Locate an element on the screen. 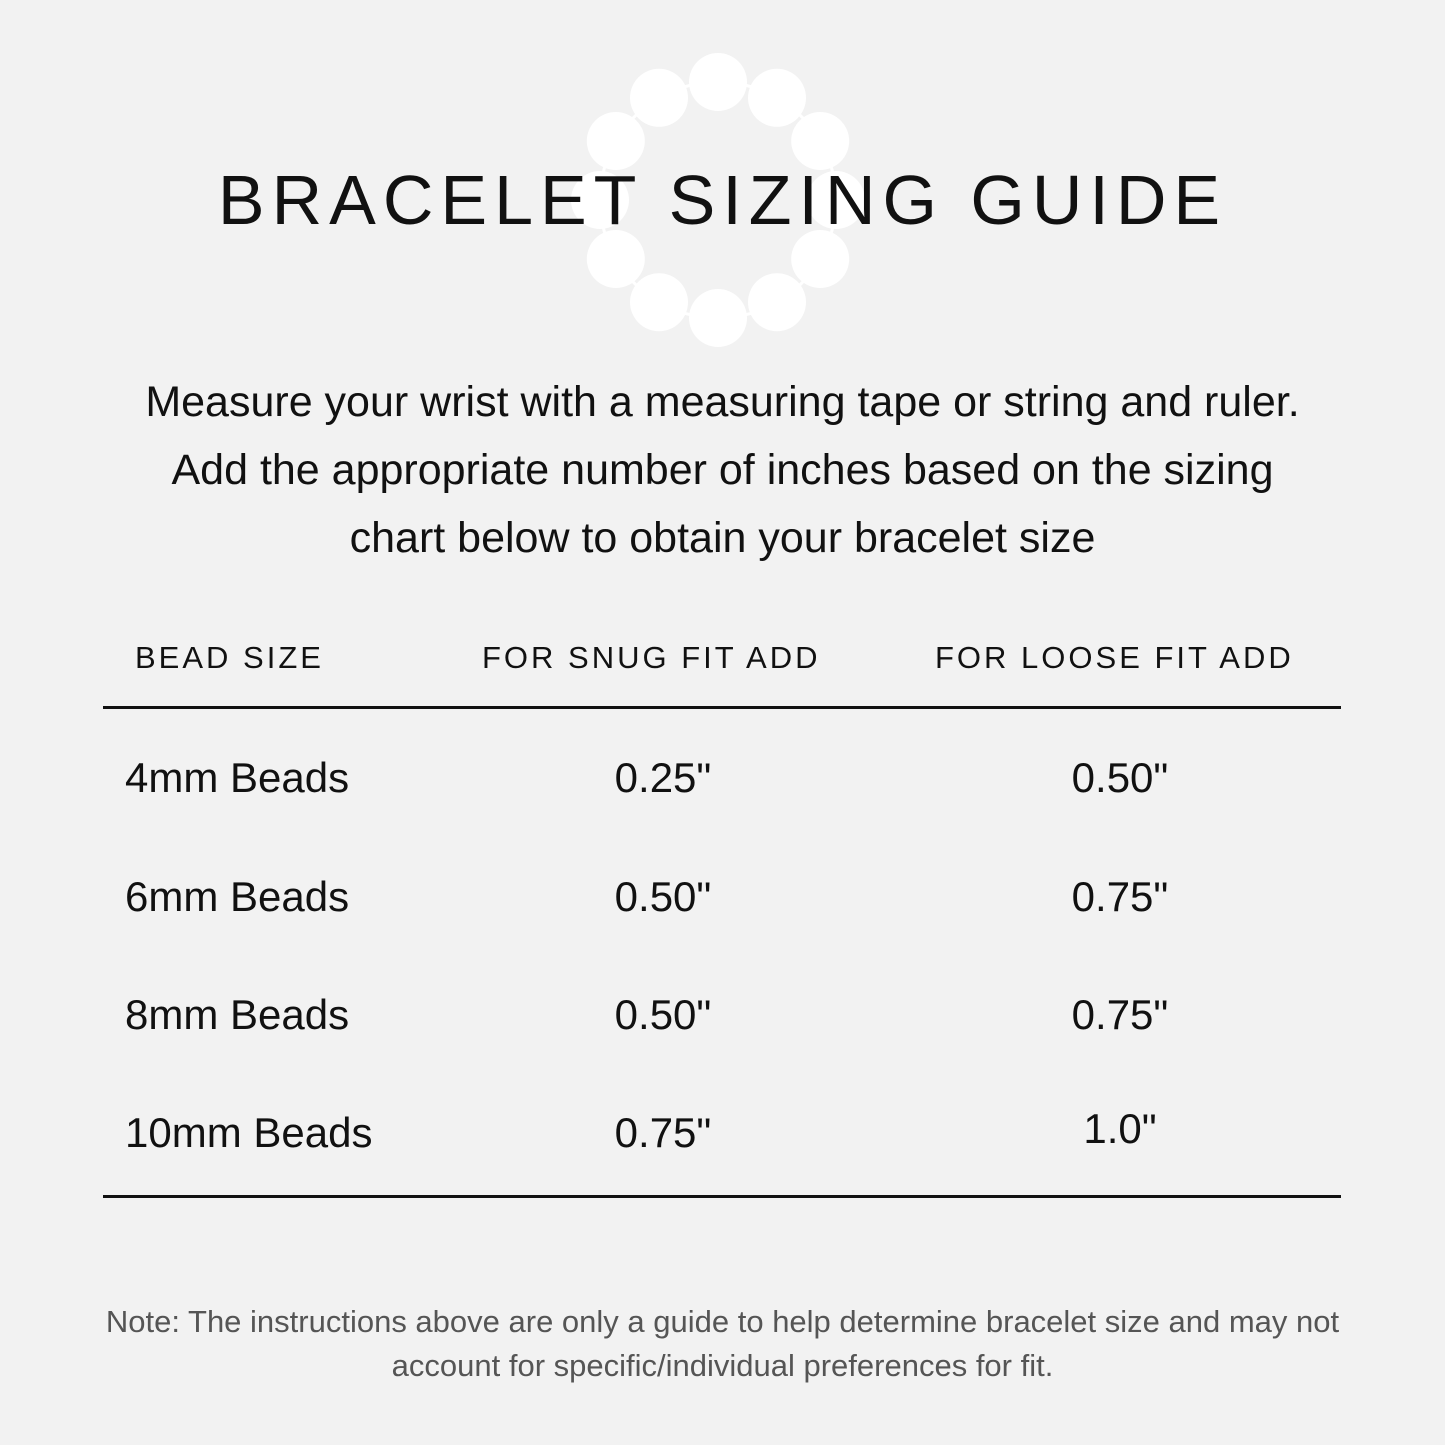 The height and width of the screenshot is (1445, 1445). bead-size-cell: 8mm Beads is located at coordinates (237, 1014).